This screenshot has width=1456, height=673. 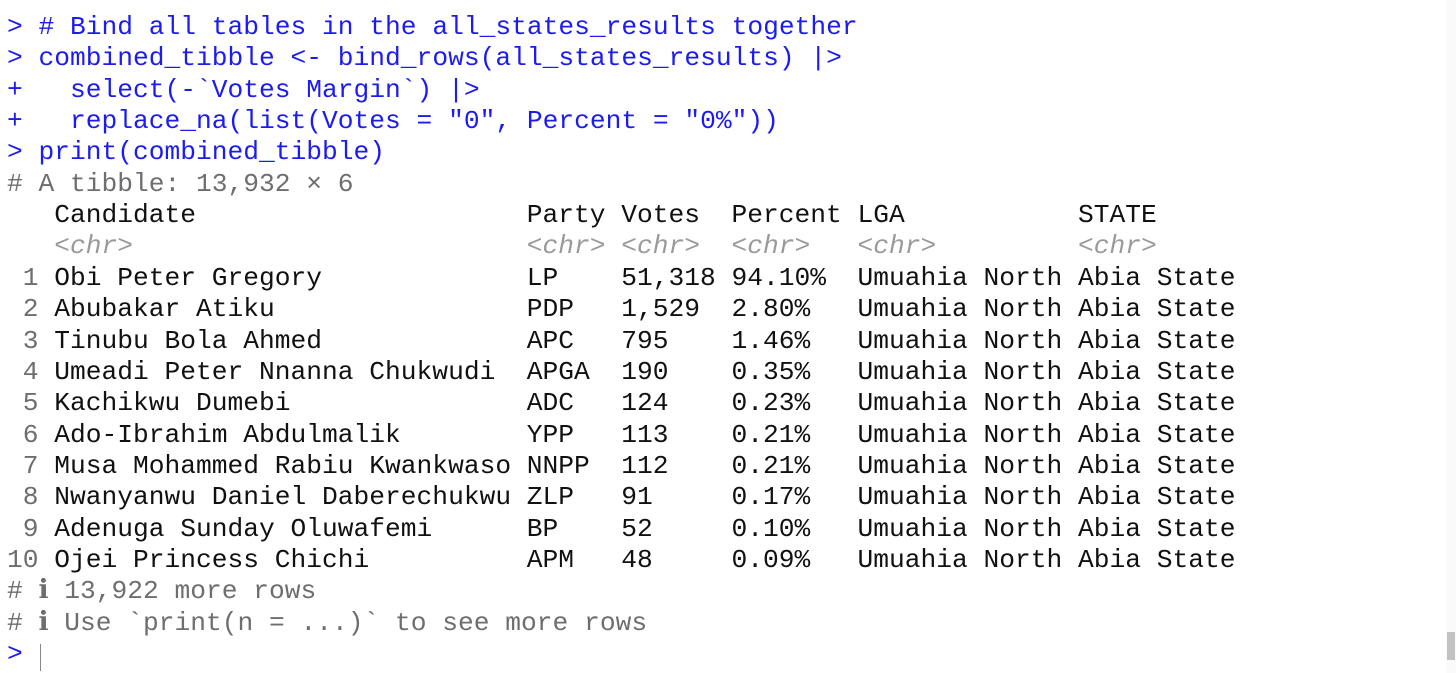 I want to click on cell: 2.80%, so click(x=771, y=309).